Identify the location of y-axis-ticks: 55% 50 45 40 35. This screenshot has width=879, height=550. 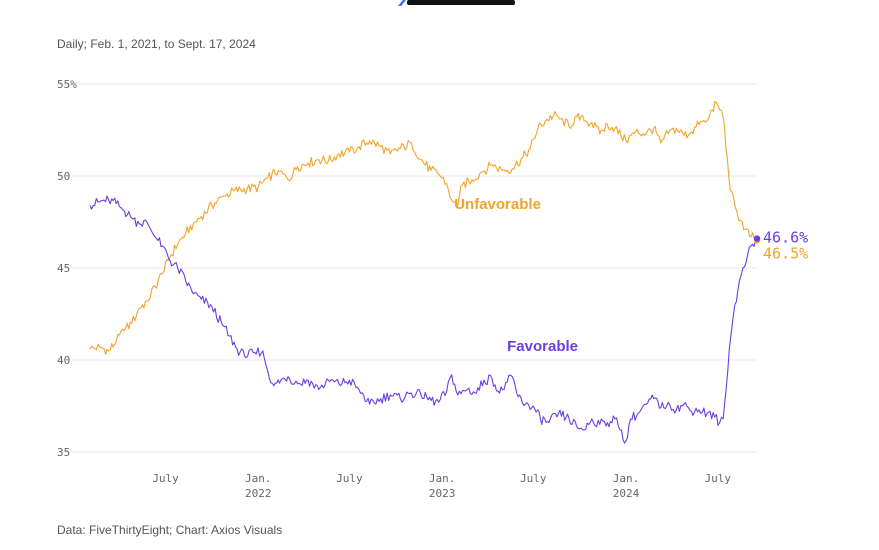
(67, 268).